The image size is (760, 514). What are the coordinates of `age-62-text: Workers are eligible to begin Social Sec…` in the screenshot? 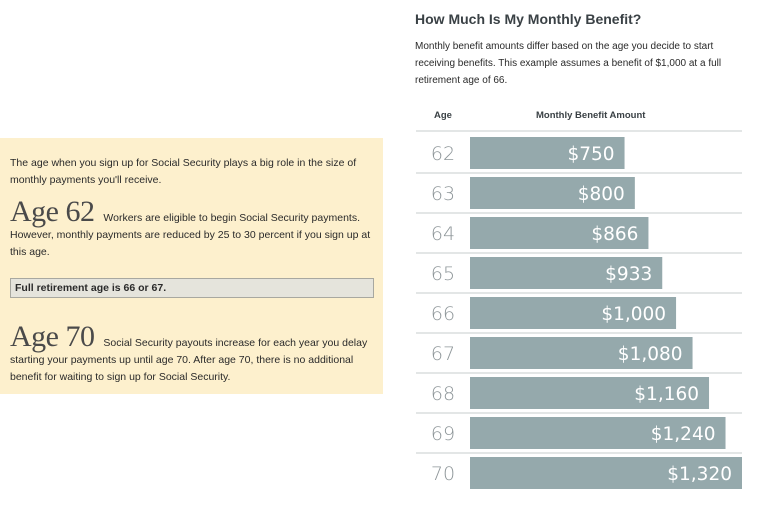 It's located at (190, 235).